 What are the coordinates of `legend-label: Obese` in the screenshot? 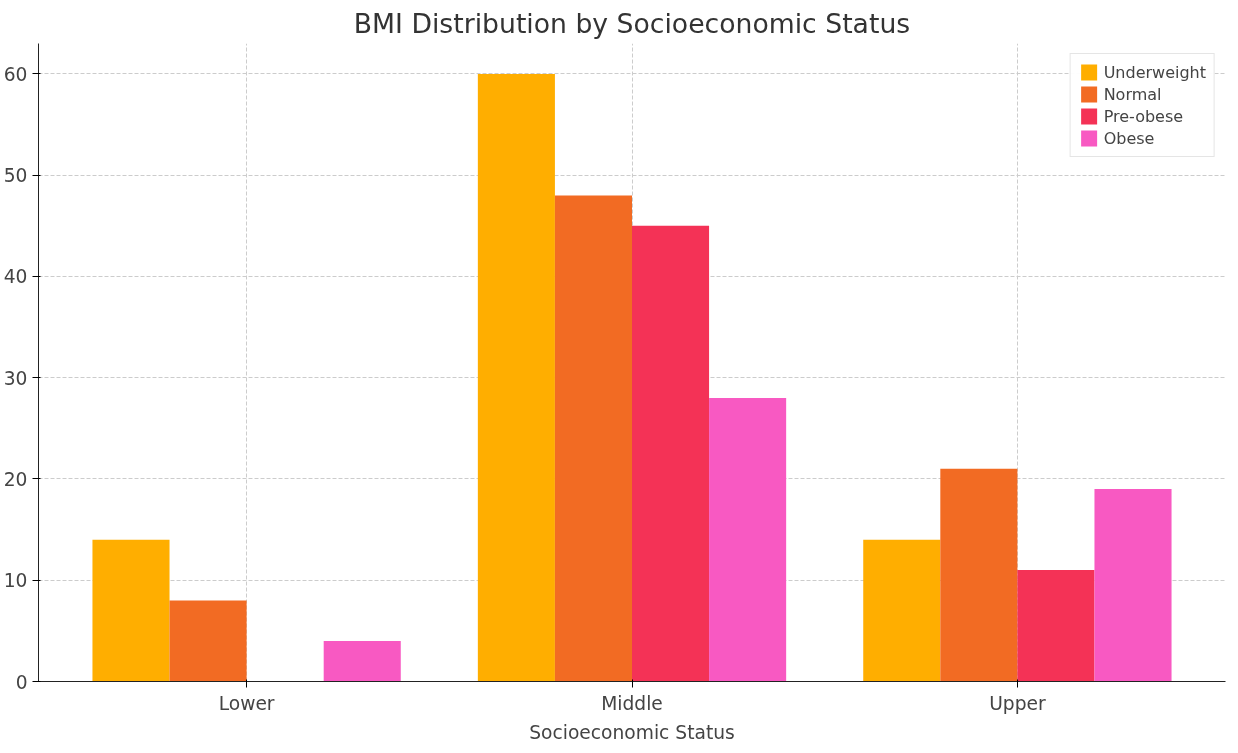 It's located at (1129, 138).